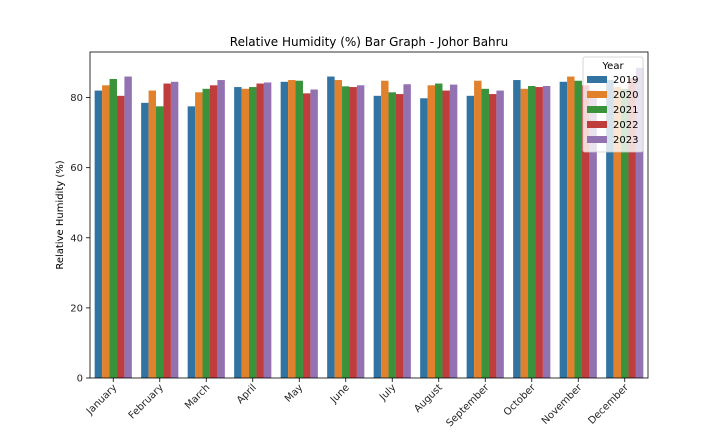 This screenshot has width=720, height=432. I want to click on bar-august-2021, so click(439, 231).